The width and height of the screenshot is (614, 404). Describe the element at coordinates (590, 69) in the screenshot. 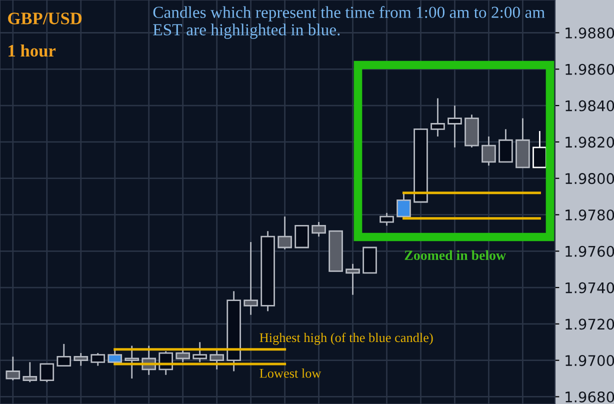

I see `y-tick-label: 1.9860` at that location.